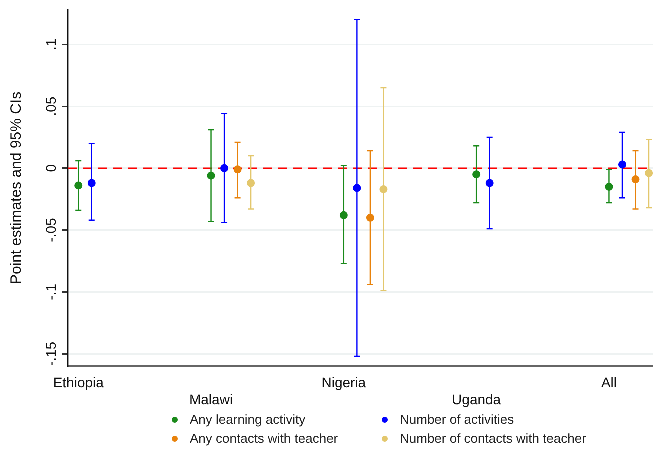 Image resolution: width=658 pixels, height=461 pixels. I want to click on x-tick-label: Uganda, so click(477, 399).